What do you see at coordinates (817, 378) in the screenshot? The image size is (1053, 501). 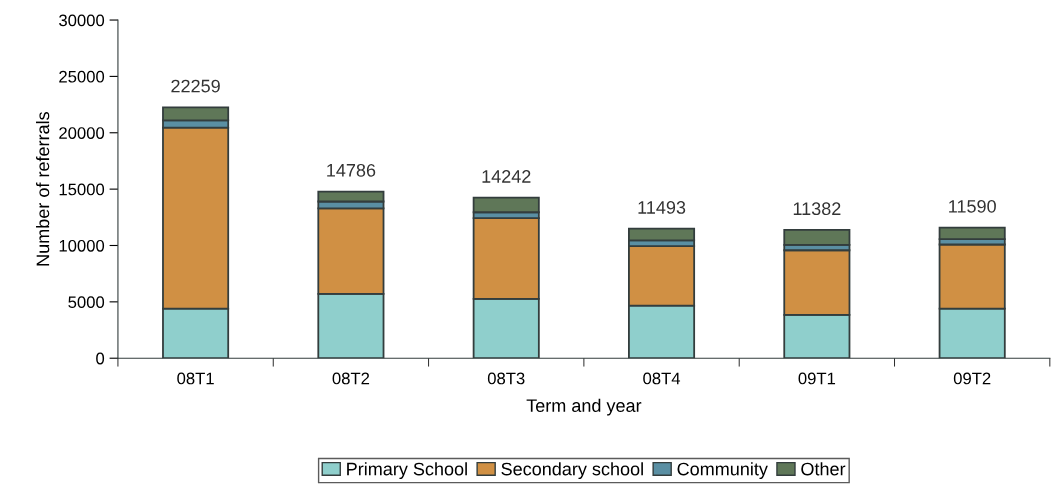 I see `x-tick-label: 09T1` at bounding box center [817, 378].